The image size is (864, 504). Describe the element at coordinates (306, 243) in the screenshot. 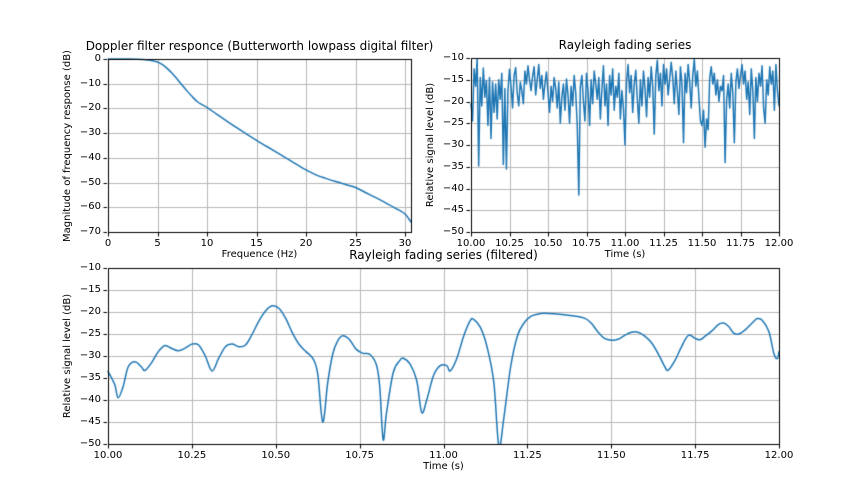

I see `x-tick-label: 20` at that location.